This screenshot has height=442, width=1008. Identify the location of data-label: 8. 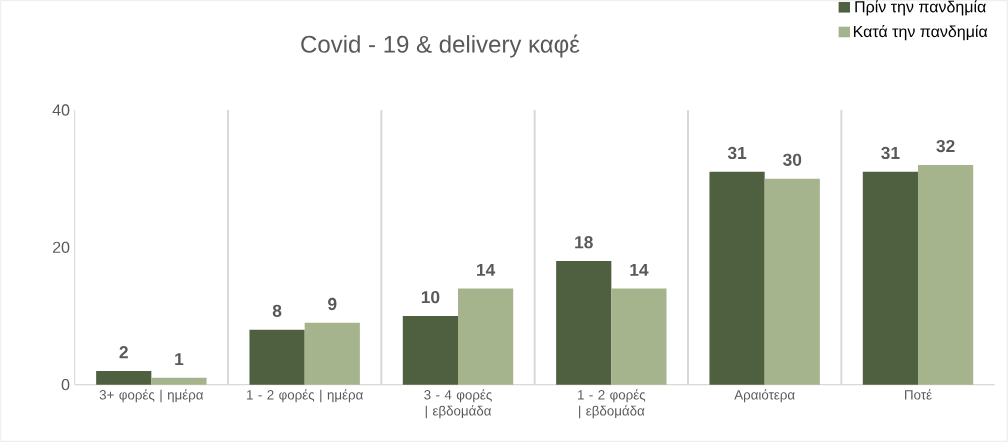
(277, 311).